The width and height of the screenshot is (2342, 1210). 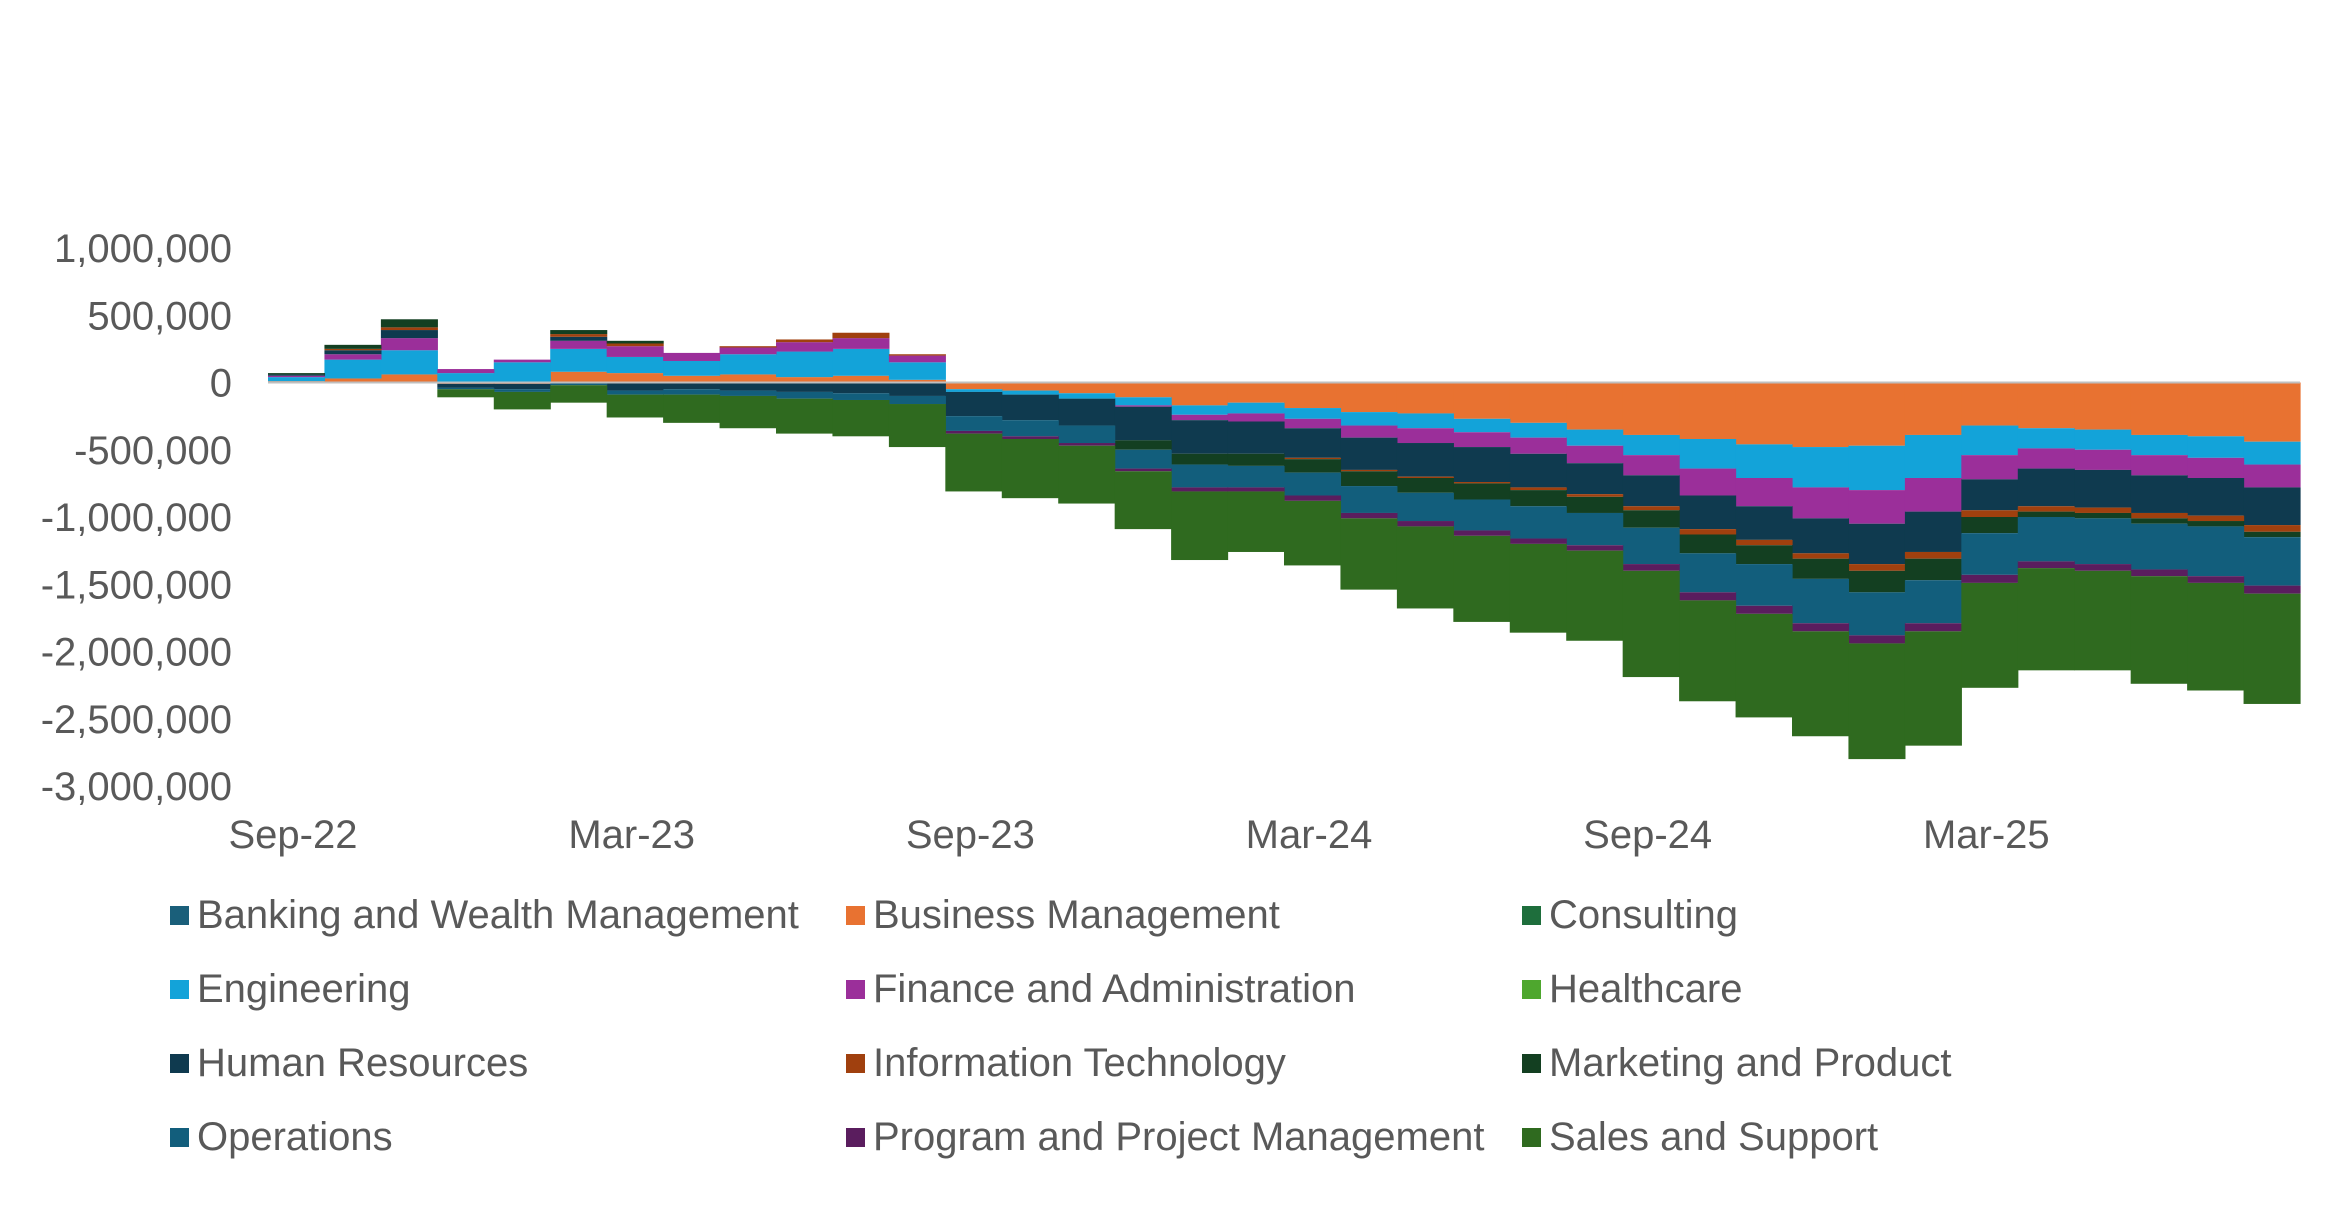 I want to click on legend-item: Finance and Administration, so click(x=1101, y=989).